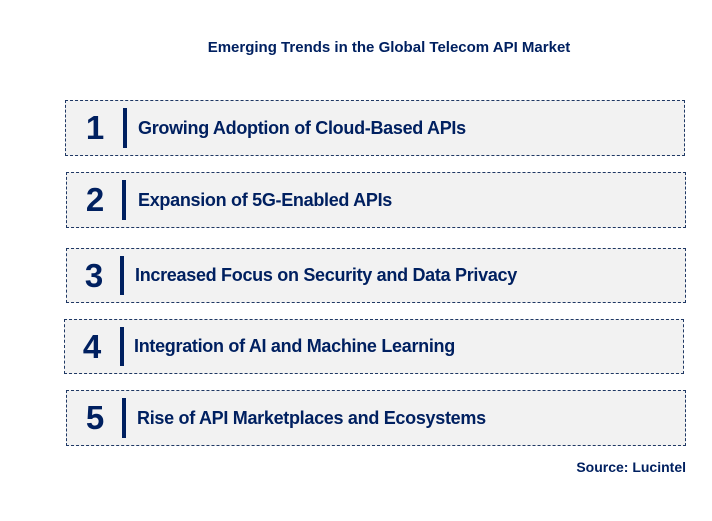 The image size is (712, 521). I want to click on trend-number: 4, so click(92, 346).